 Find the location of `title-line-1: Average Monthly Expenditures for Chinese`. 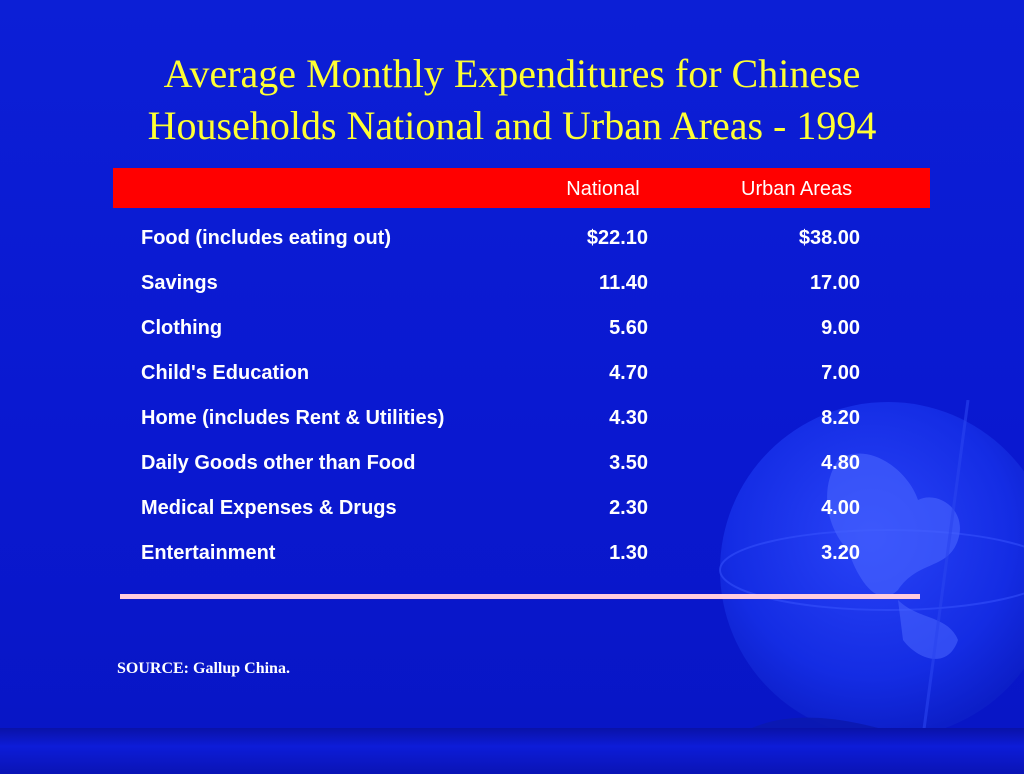

title-line-1: Average Monthly Expenditures for Chinese is located at coordinates (512, 73).